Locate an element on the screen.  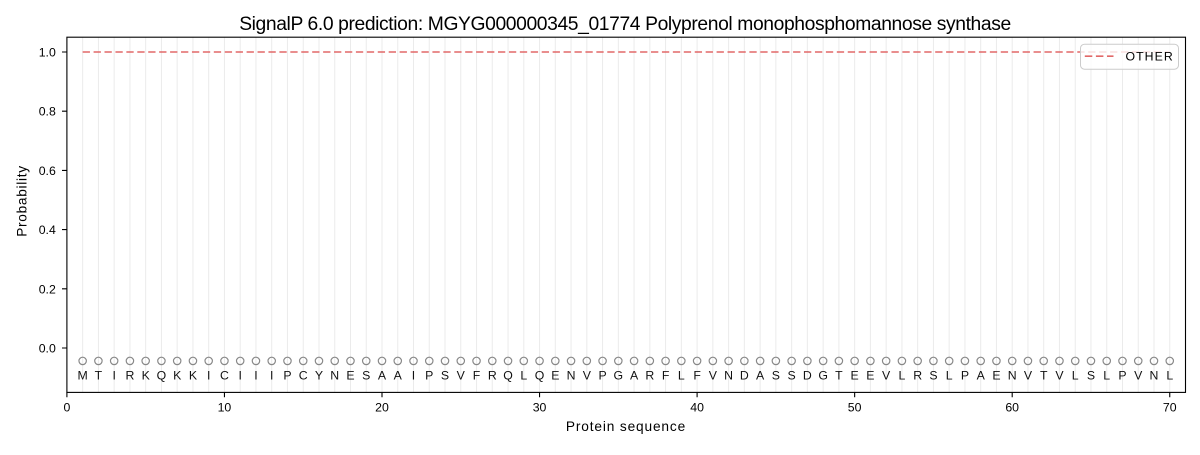
svg-text: 0 is located at coordinates (66, 408).